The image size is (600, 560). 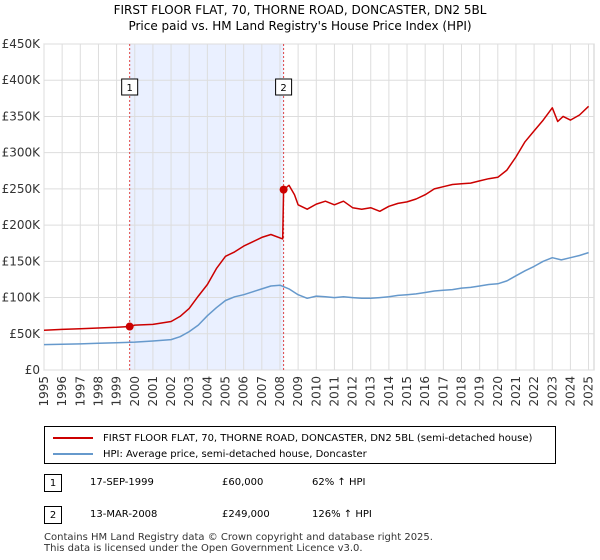 What do you see at coordinates (498, 391) in the screenshot?
I see `x-tick-label: 2020` at bounding box center [498, 391].